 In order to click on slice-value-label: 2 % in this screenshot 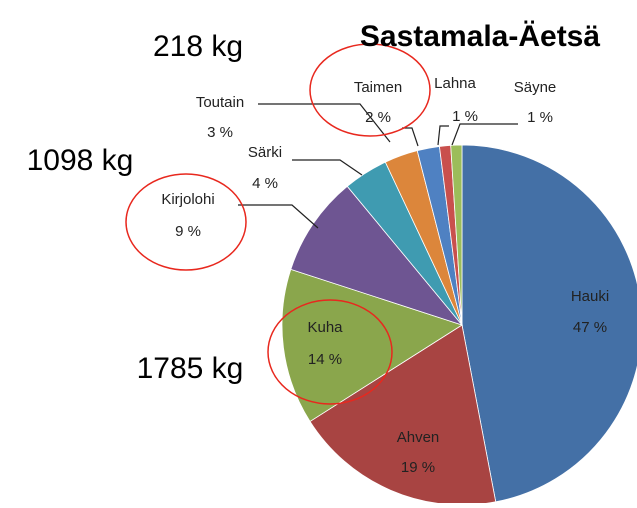, I will do `click(378, 117)`.